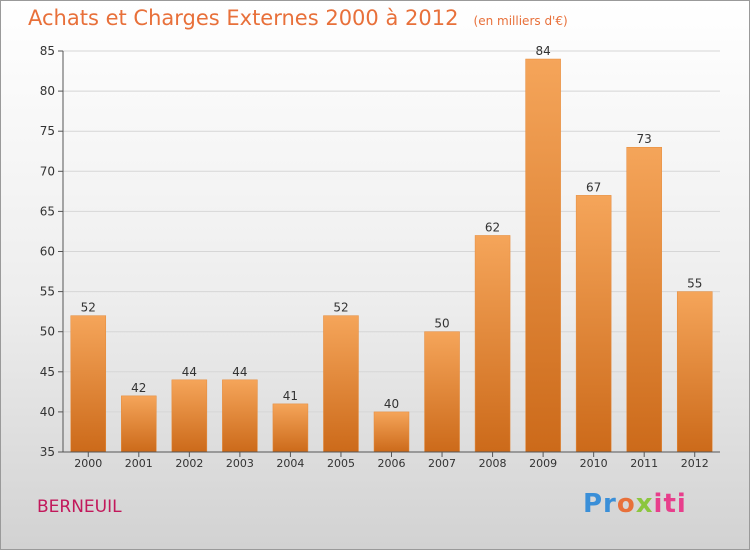  Describe the element at coordinates (47, 131) in the screenshot. I see `y-tick-label: 75` at that location.